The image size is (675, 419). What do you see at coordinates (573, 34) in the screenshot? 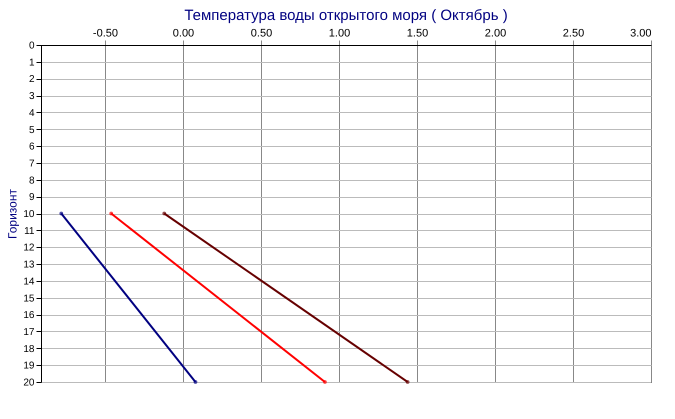
I see `x-tick-label: 2.50` at bounding box center [573, 34].